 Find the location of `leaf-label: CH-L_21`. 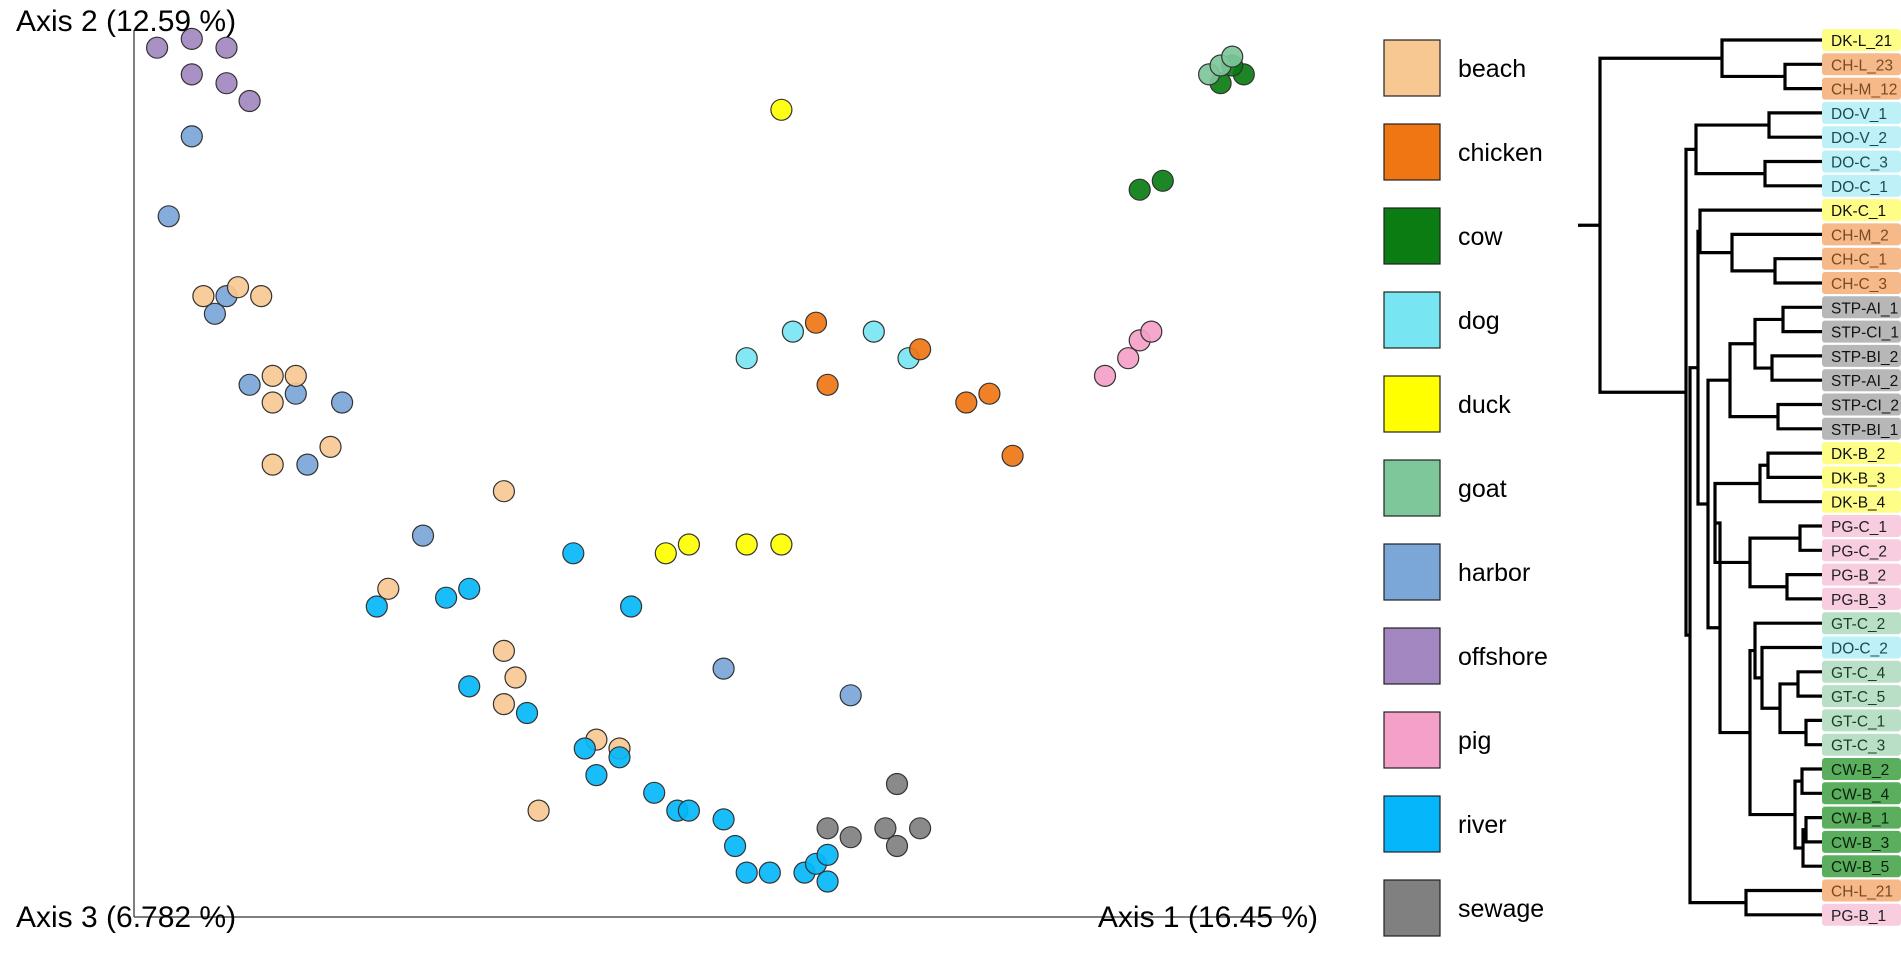

leaf-label: CH-L_21 is located at coordinates (1862, 892).